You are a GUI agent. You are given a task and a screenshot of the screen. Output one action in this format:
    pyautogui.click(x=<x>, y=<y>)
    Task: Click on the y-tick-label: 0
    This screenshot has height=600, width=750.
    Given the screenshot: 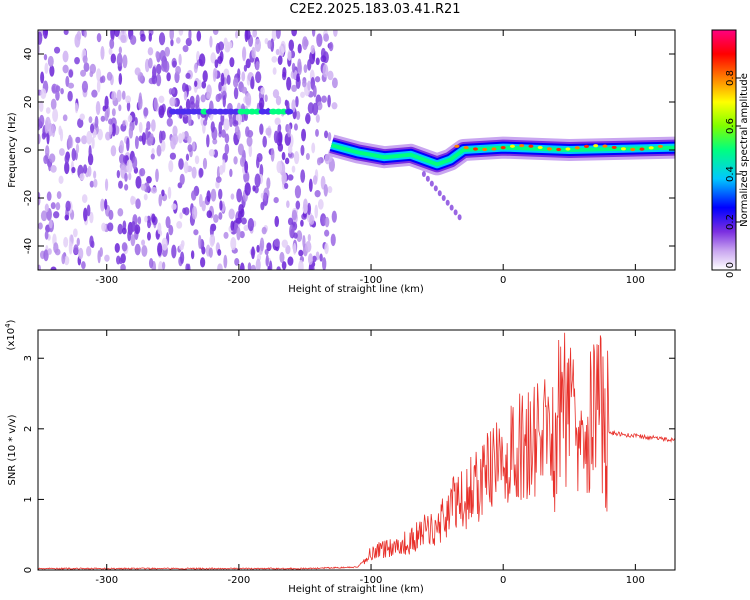 What is the action you would take?
    pyautogui.click(x=28, y=150)
    